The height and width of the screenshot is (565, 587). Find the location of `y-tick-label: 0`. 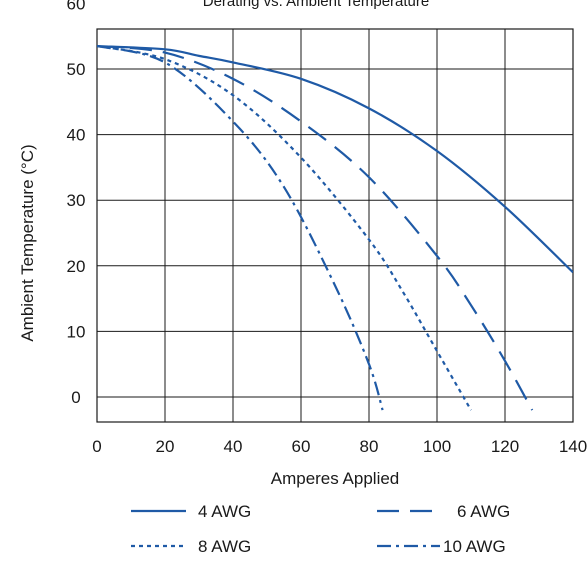

y-tick-label: 0 is located at coordinates (75, 397).